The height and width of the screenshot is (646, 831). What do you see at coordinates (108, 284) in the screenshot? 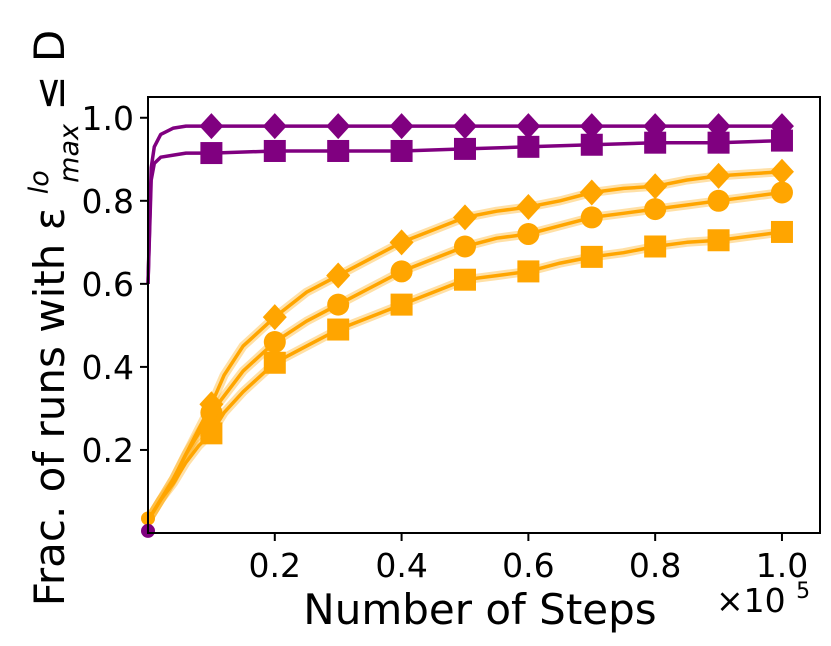
I see `y-tick-label-2: 0.6` at bounding box center [108, 284].